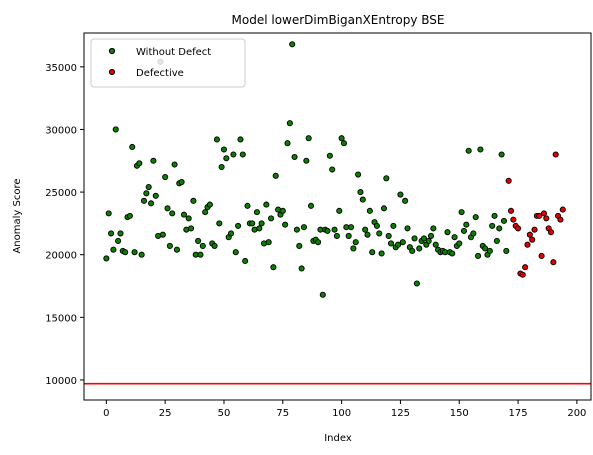 The width and height of the screenshot is (593, 455). I want to click on x-tick-label: 150, so click(459, 413).